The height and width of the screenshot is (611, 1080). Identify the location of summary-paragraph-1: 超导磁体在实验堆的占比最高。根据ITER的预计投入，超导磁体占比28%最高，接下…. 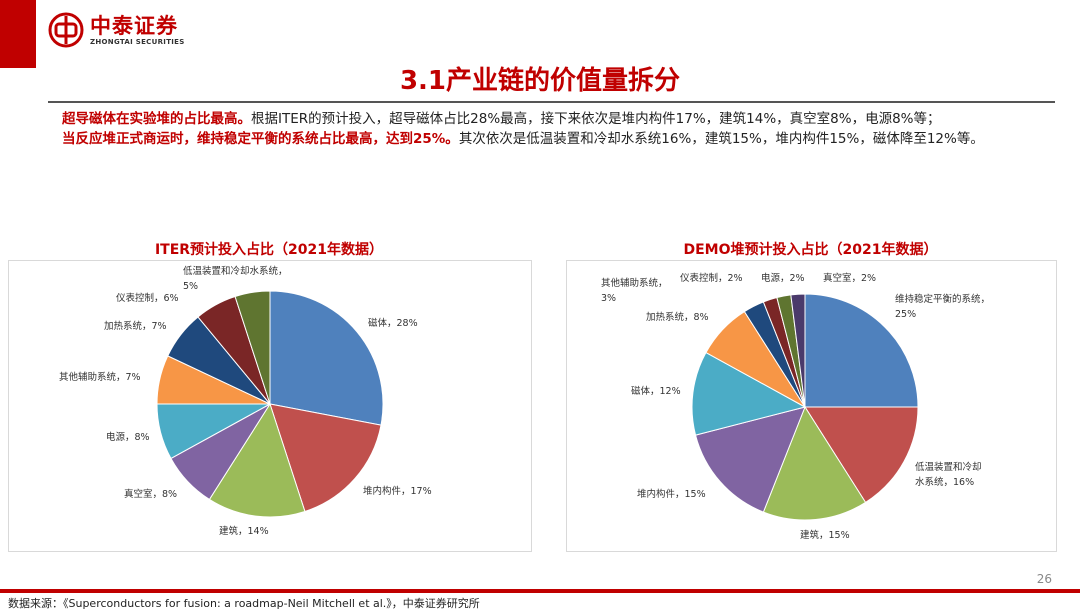
(546, 119).